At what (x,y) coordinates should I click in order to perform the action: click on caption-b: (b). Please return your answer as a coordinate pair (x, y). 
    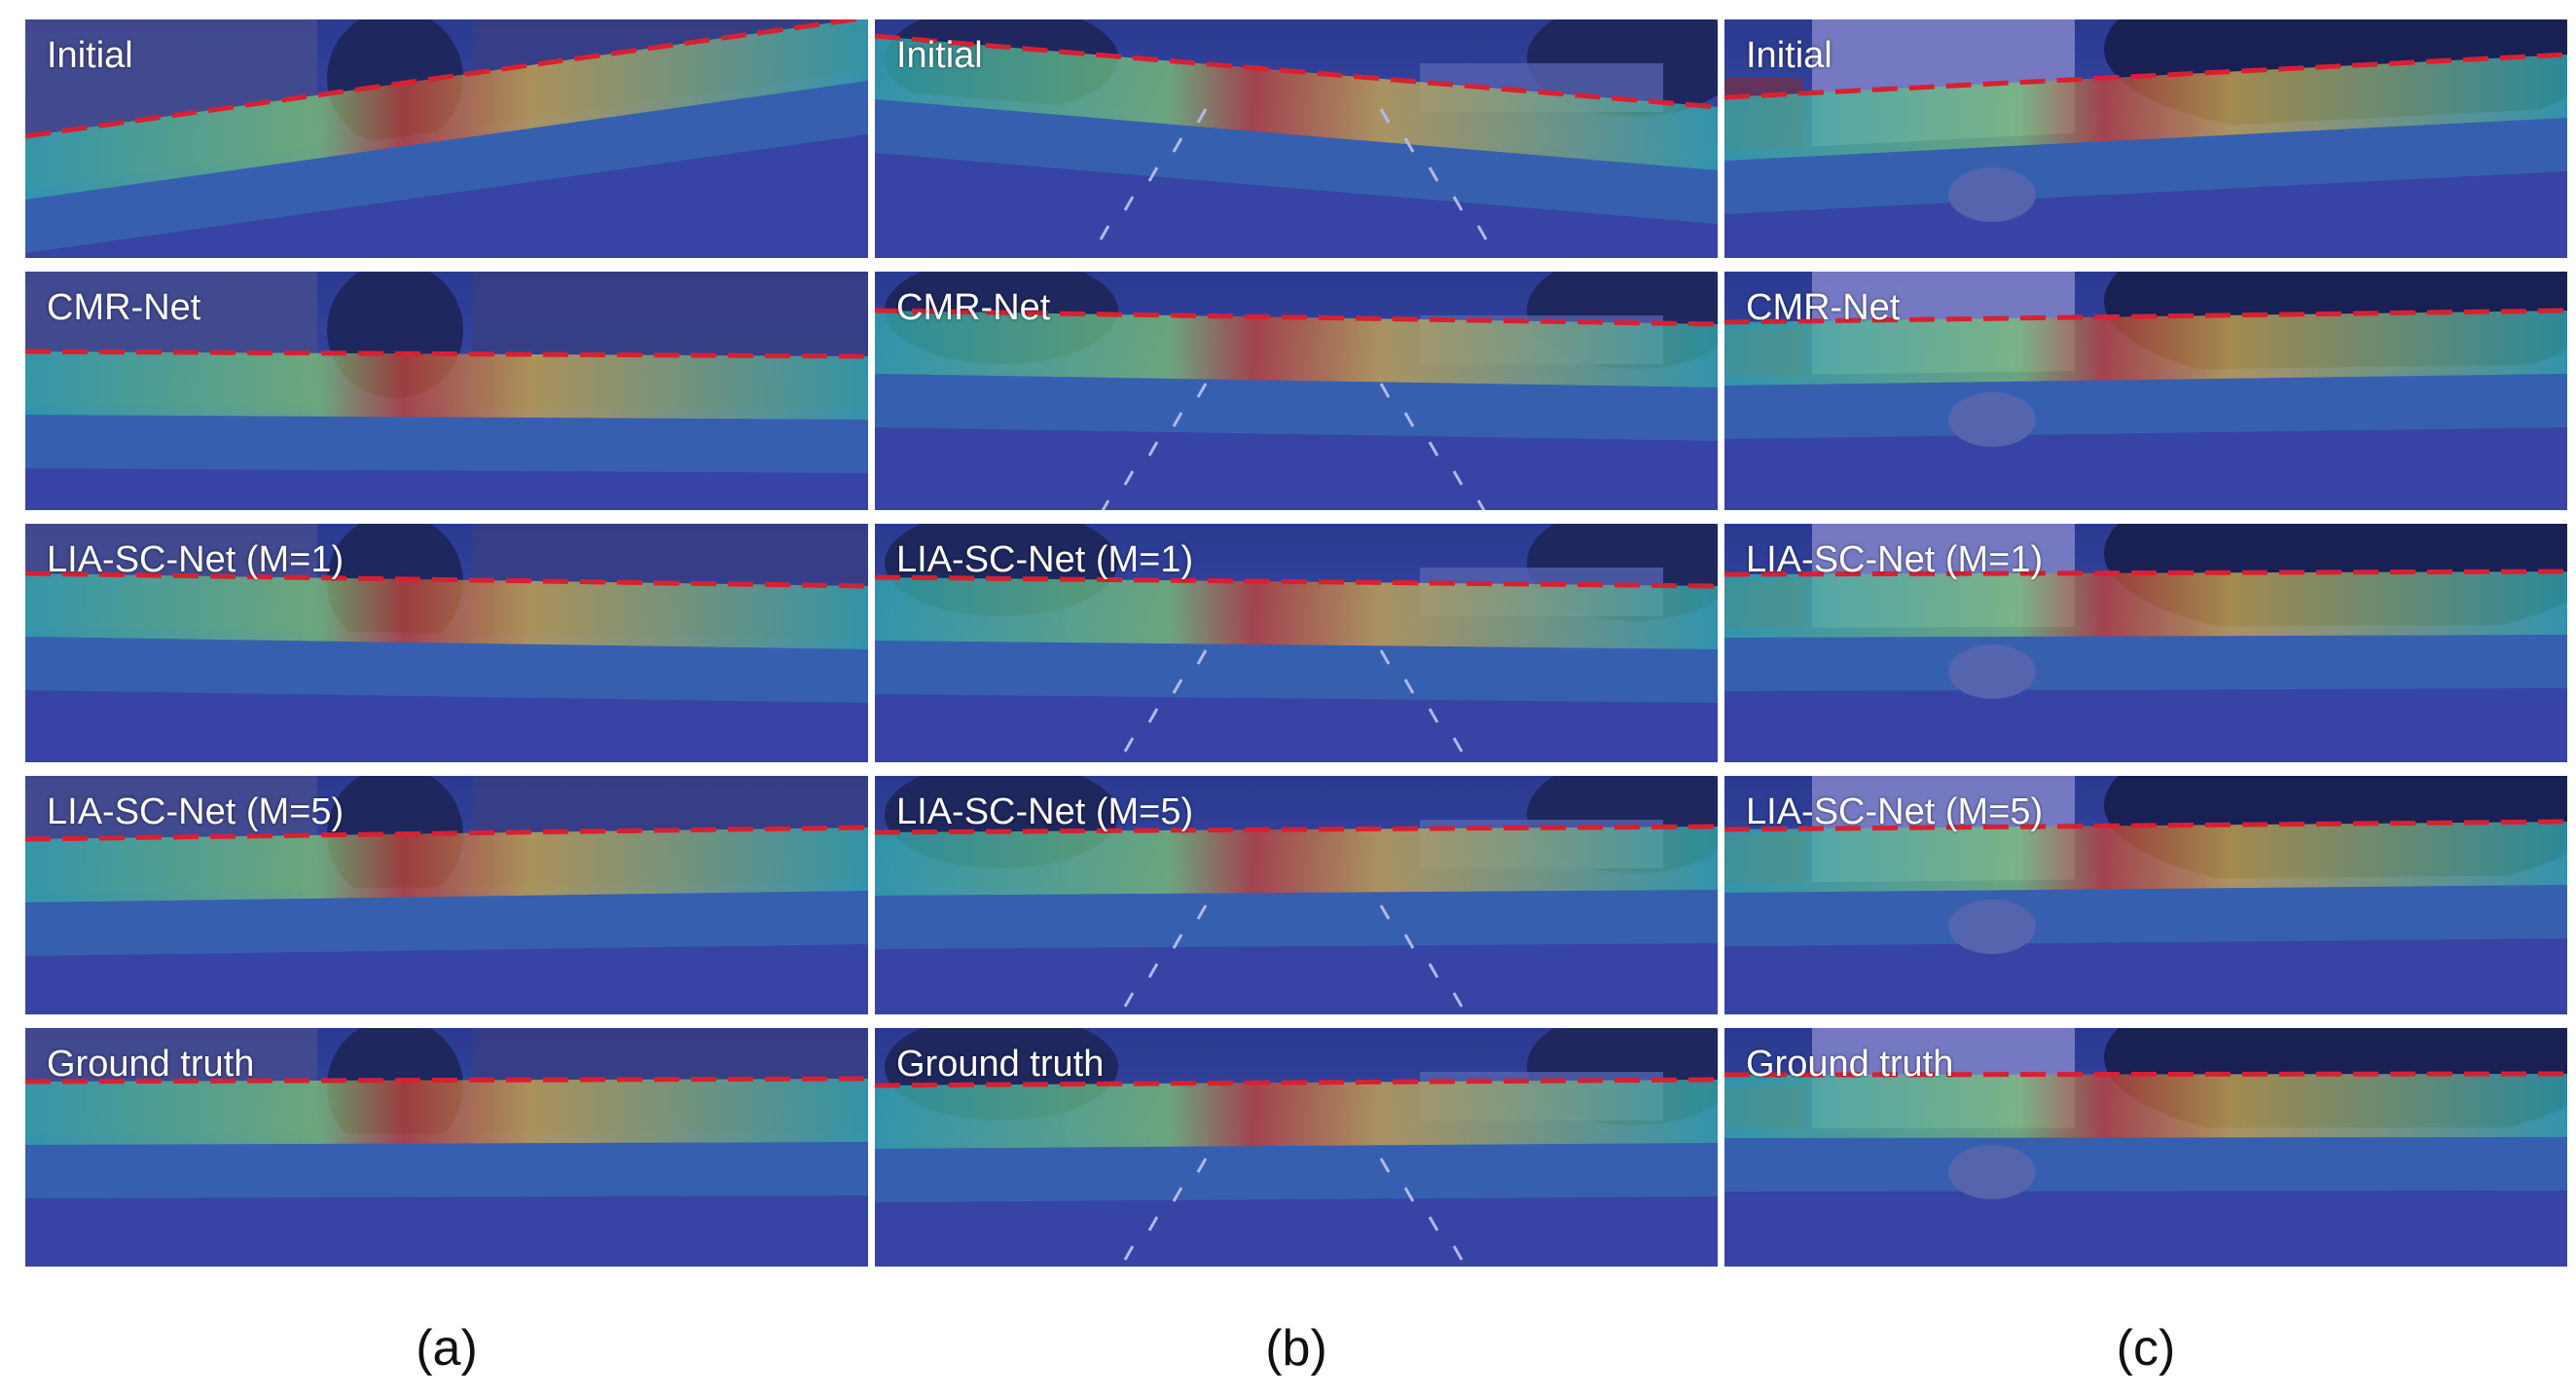
    Looking at the image, I should click on (1296, 1349).